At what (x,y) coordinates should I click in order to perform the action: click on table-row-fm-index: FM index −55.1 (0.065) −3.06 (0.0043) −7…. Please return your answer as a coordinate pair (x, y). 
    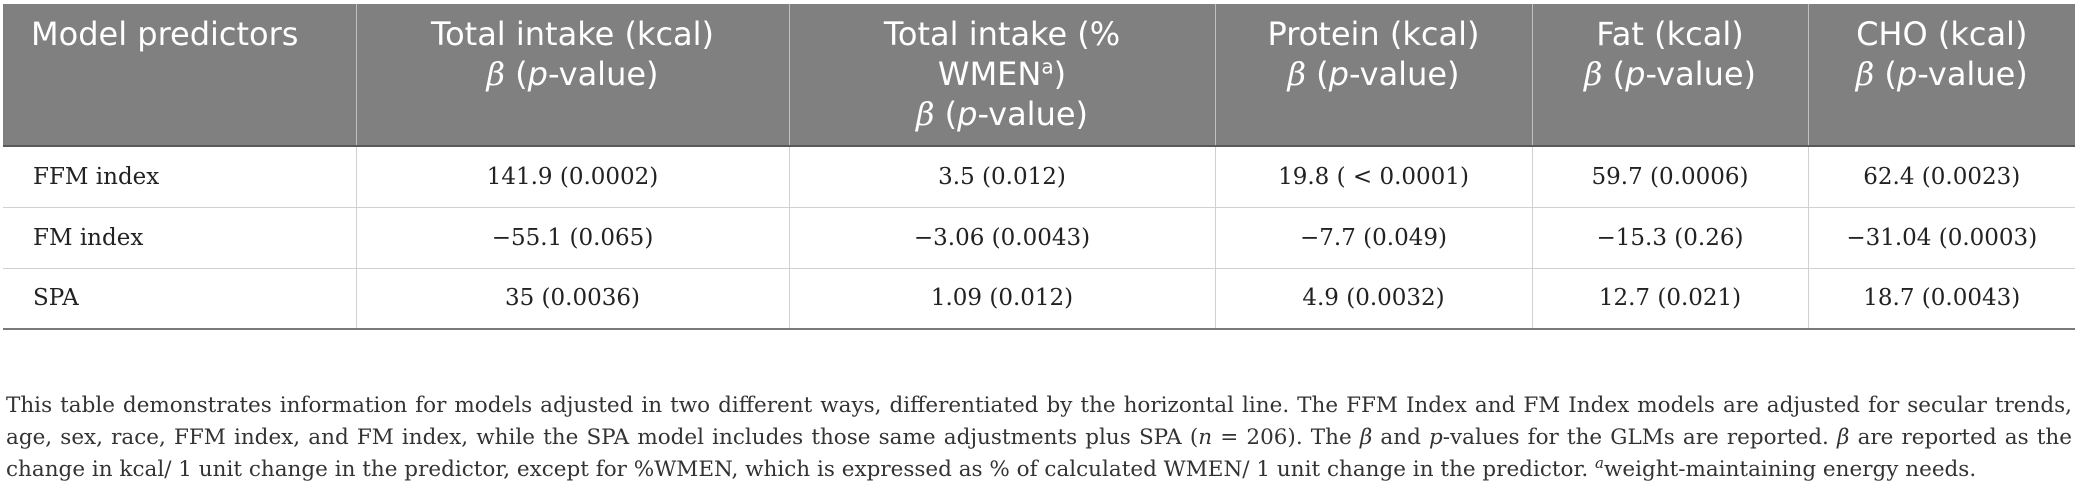
    Looking at the image, I should click on (1039, 238).